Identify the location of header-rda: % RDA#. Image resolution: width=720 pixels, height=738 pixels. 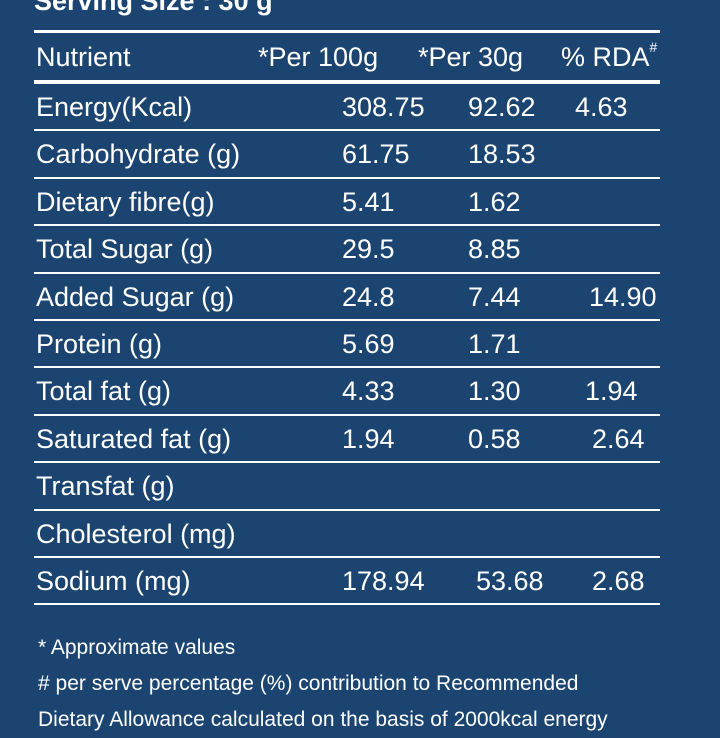
(609, 56).